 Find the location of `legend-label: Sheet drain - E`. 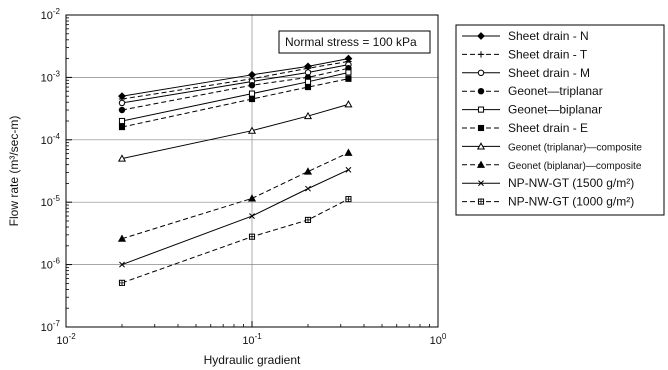

legend-label: Sheet drain - E is located at coordinates (548, 128).